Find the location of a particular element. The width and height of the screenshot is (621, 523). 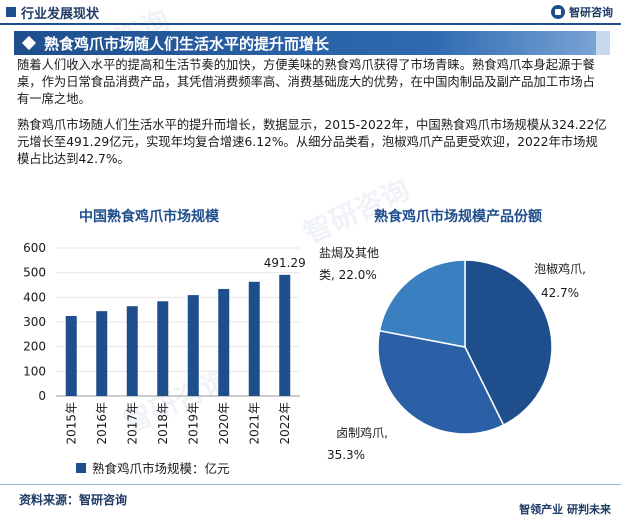

bar-chart-title: 中国熟食鸡爪市场规模 is located at coordinates (149, 217).